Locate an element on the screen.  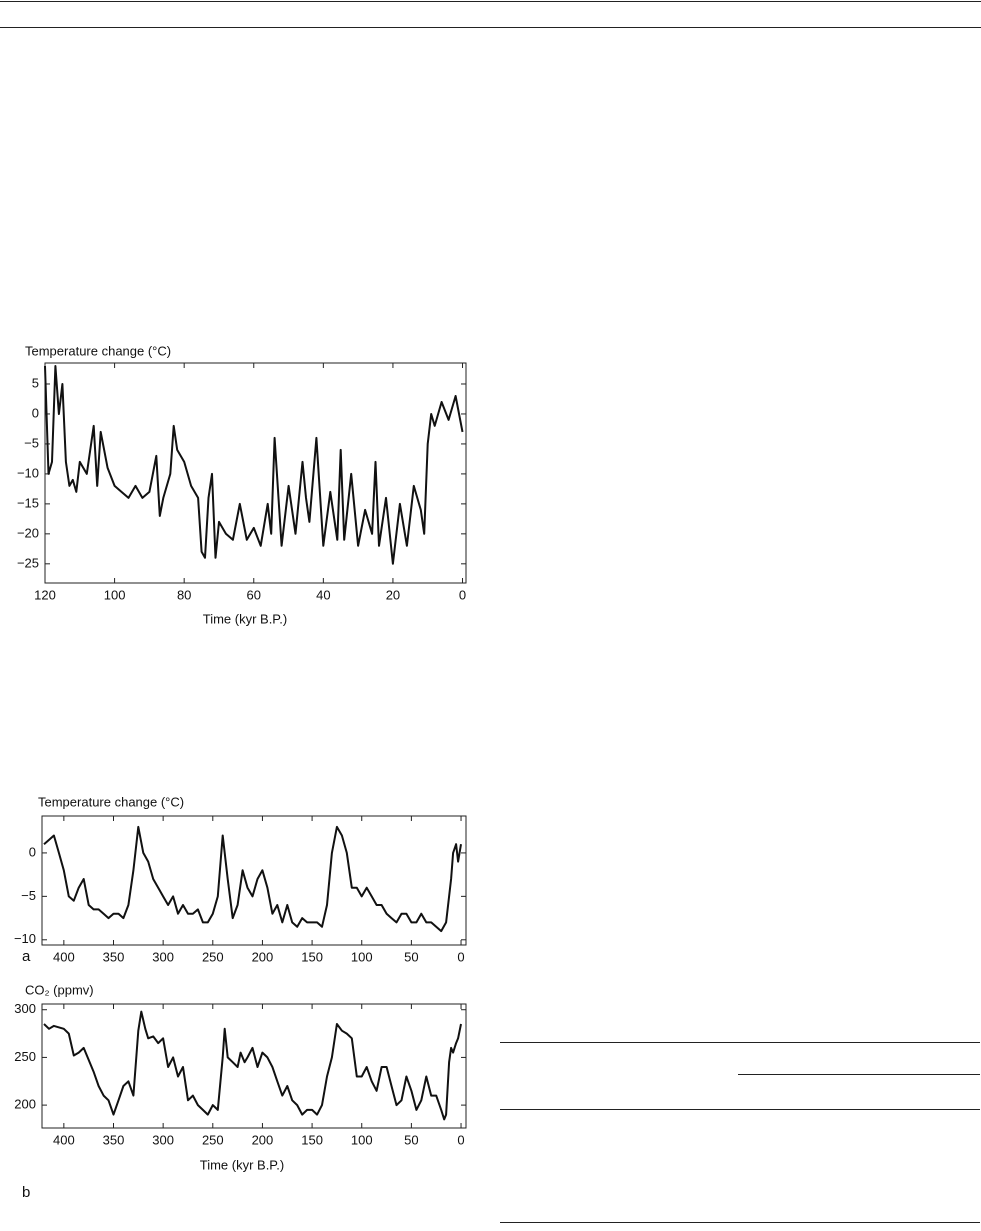
y-tick-label: 250 is located at coordinates (25, 1056).